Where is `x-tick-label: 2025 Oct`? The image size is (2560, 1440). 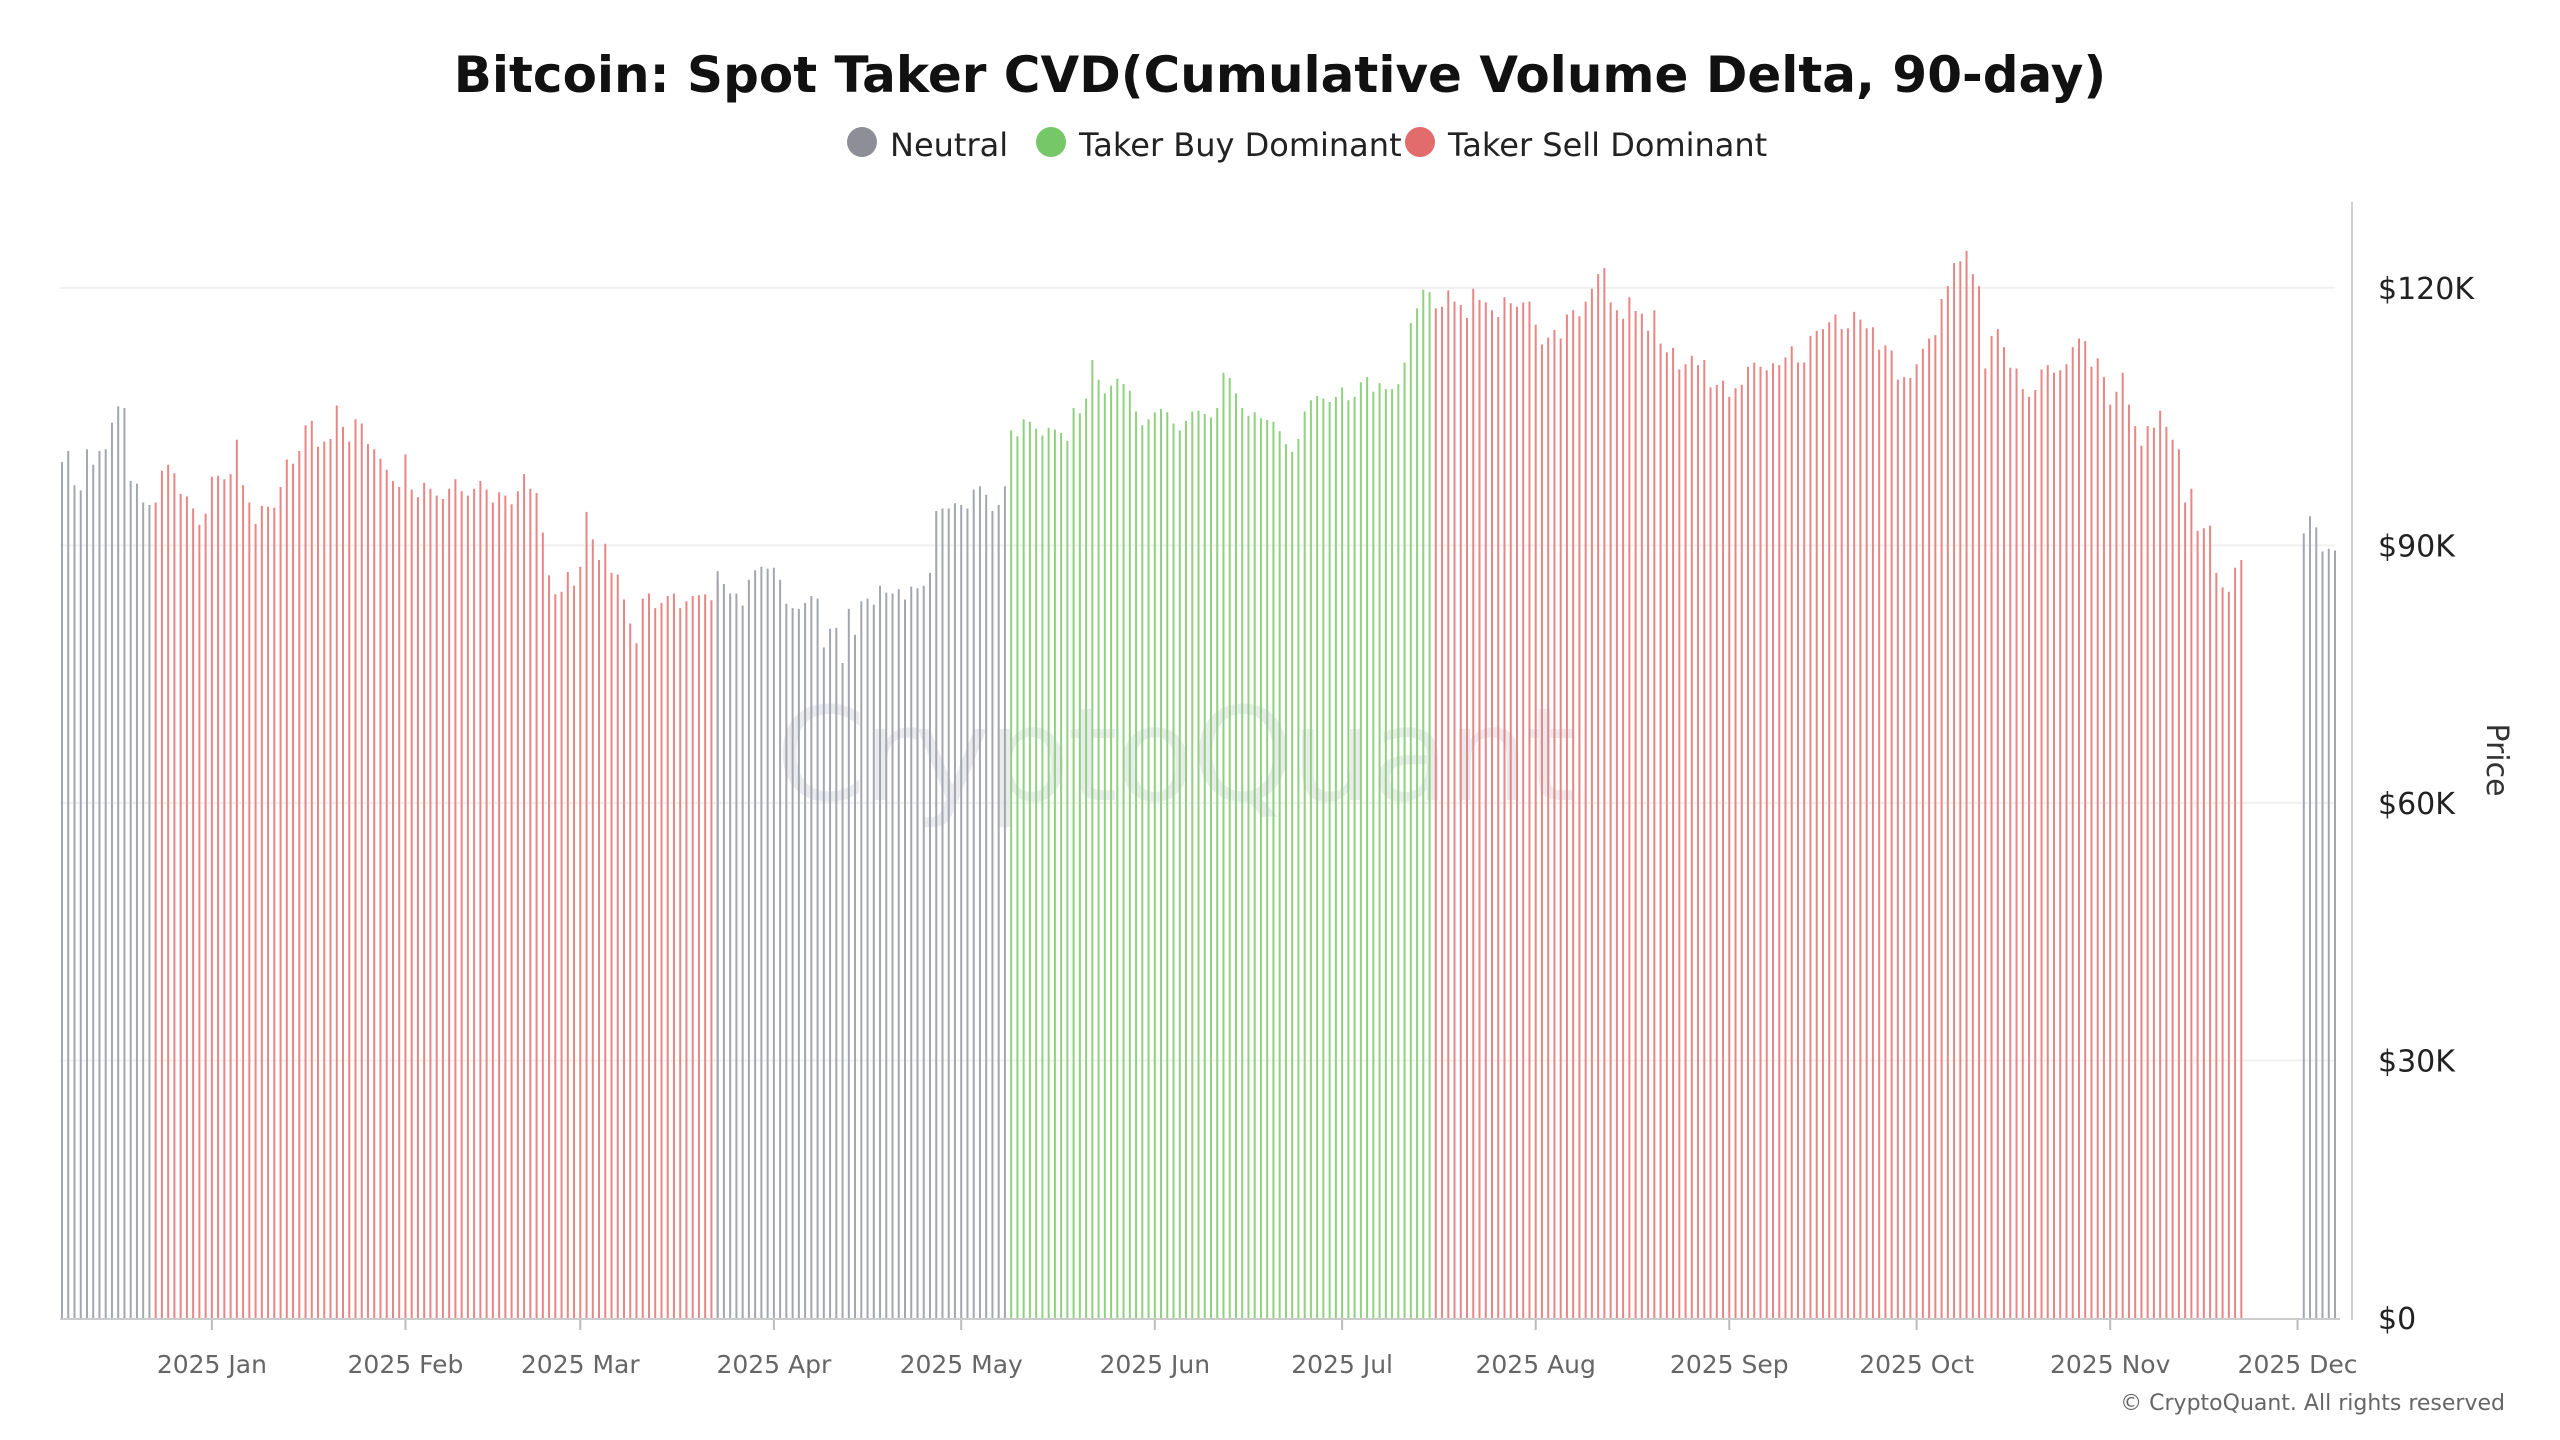 x-tick-label: 2025 Oct is located at coordinates (1916, 1364).